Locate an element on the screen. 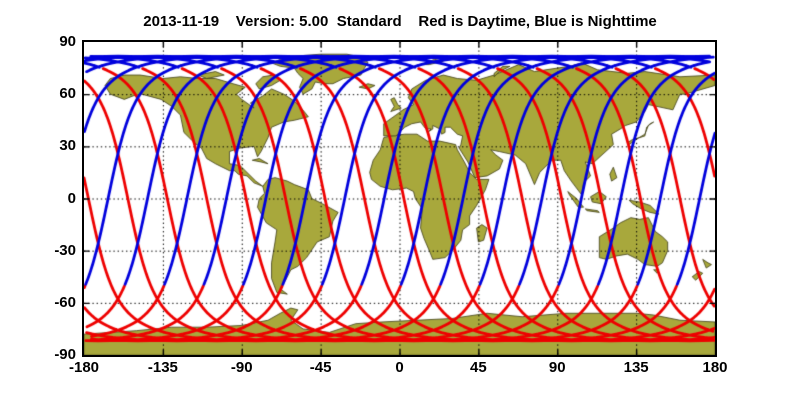  x-tick-label: 0 is located at coordinates (399, 367).